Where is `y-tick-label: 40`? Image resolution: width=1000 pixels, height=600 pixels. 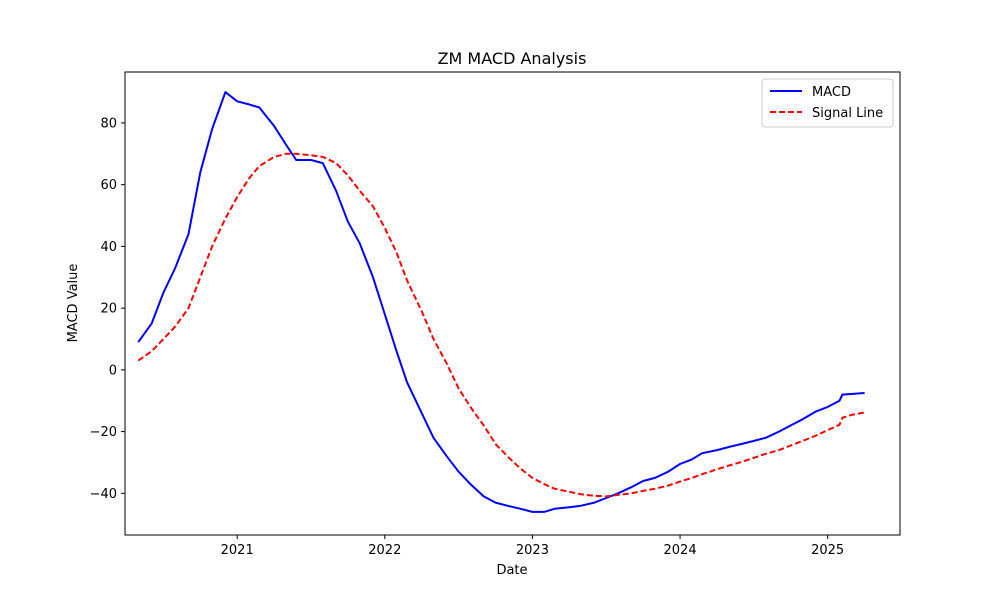
y-tick-label: 40 is located at coordinates (108, 247).